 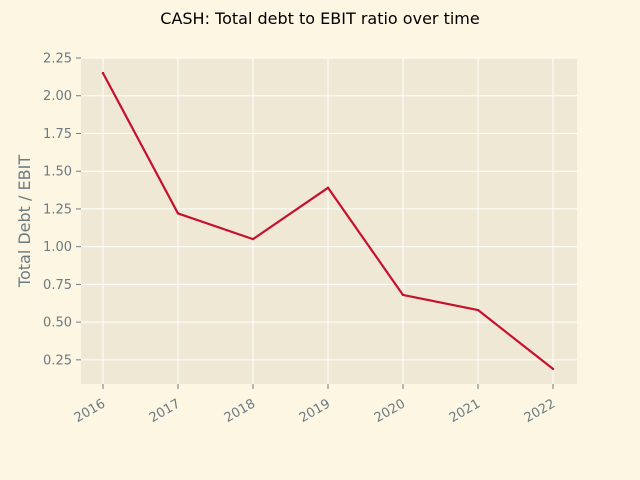 I want to click on y-tick-label: 2.25, so click(x=57, y=59).